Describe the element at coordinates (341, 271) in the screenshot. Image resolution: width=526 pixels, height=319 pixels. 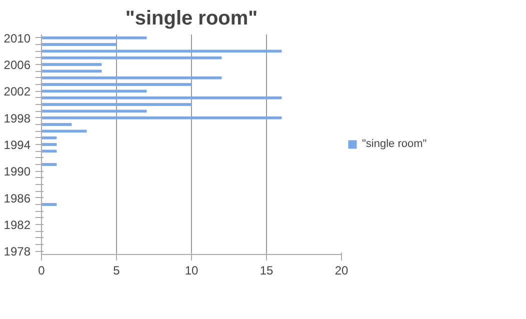
I see `x-tick-label: 20` at that location.